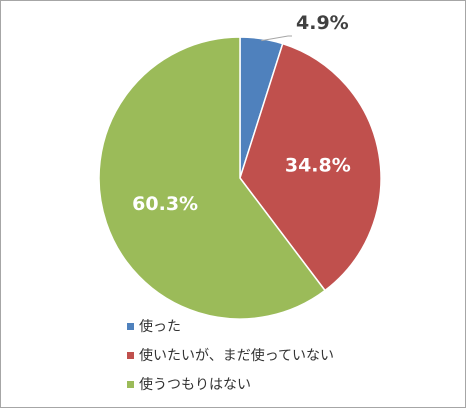 This screenshot has height=408, width=466. What do you see at coordinates (277, 327) in the screenshot?
I see `legend-item-used: 使った` at bounding box center [277, 327].